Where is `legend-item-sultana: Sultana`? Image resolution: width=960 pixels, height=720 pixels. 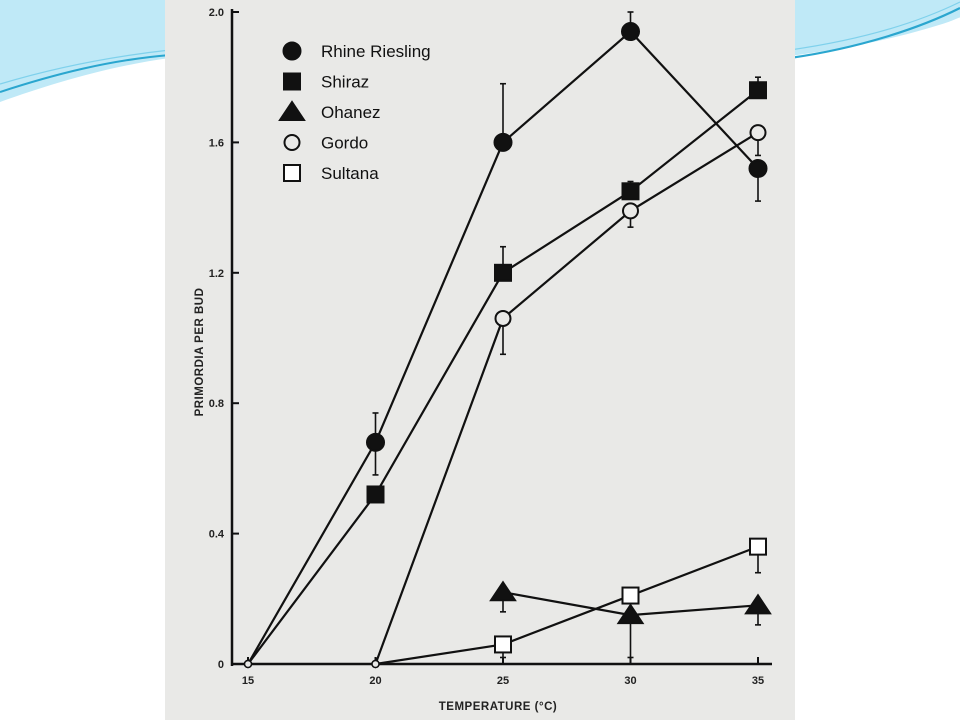 legend-item-sultana: Sultana is located at coordinates (331, 173).